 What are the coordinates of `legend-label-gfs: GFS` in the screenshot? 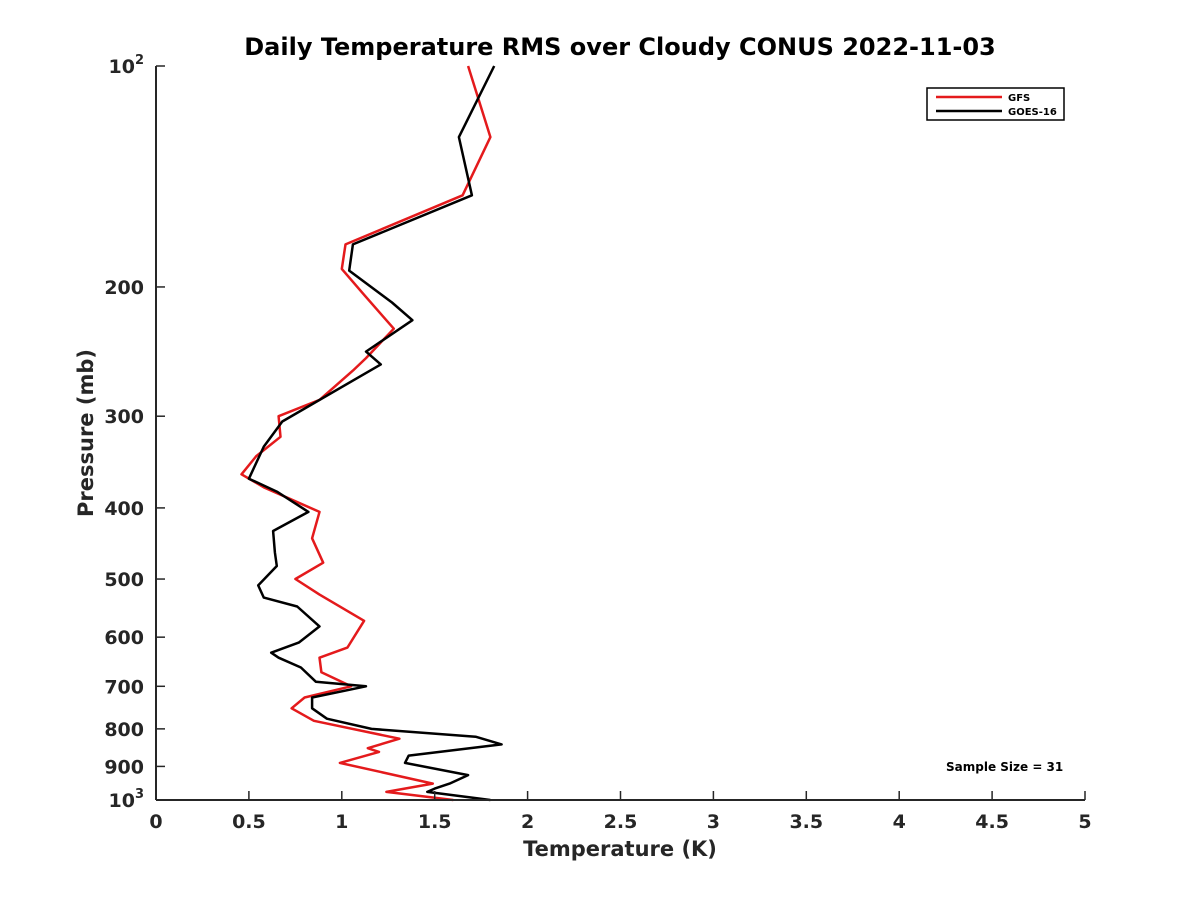 It's located at (1019, 98).